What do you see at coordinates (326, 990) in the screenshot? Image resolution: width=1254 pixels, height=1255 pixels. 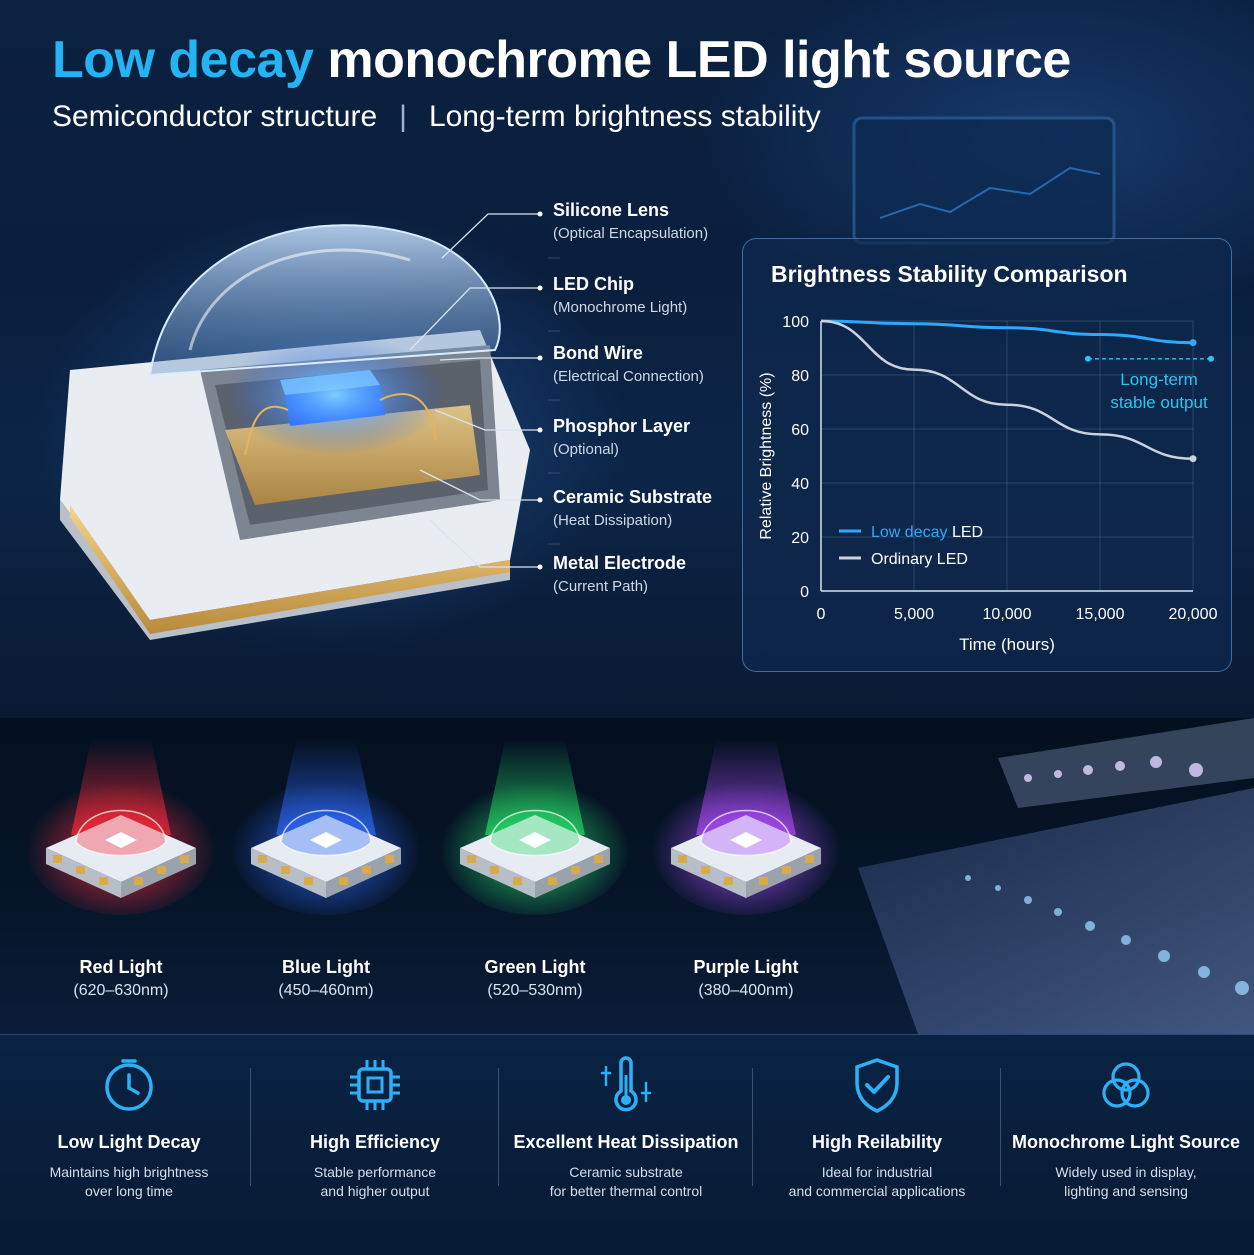 I see `led-wavelength: (450–460nm)` at bounding box center [326, 990].